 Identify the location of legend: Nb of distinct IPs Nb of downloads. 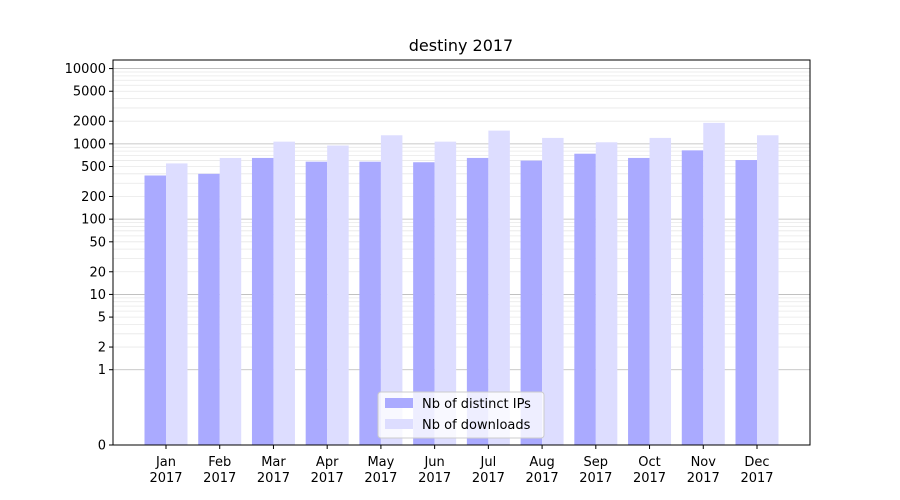
(461, 415).